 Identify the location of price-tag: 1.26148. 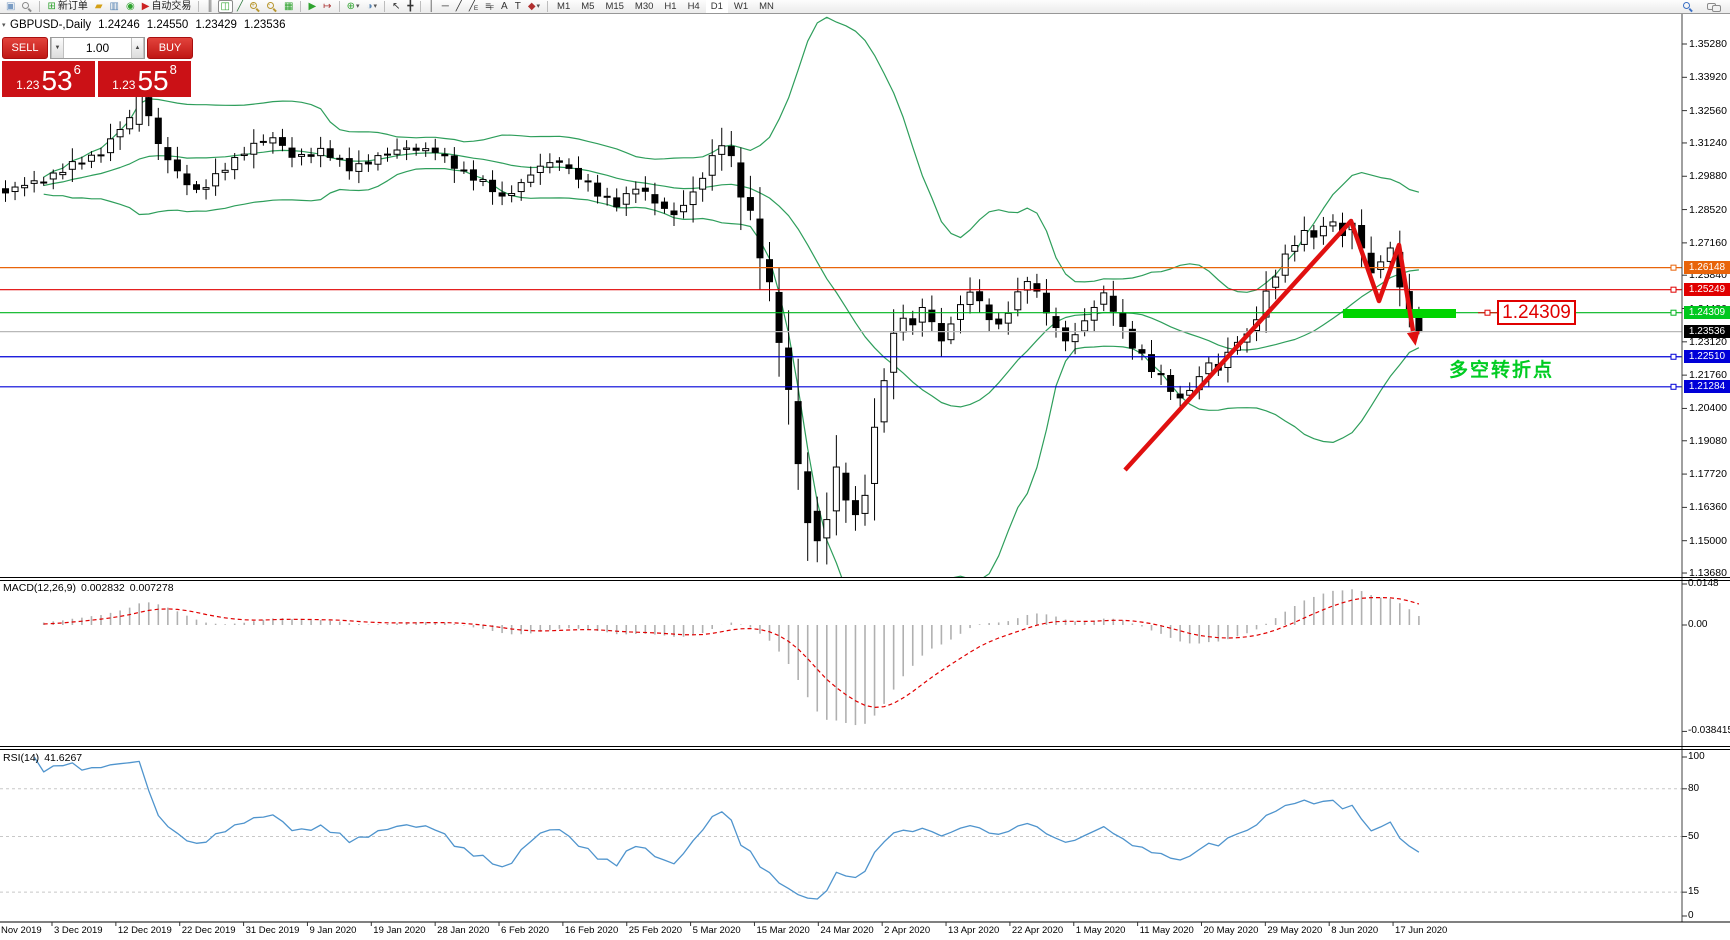
(1707, 268).